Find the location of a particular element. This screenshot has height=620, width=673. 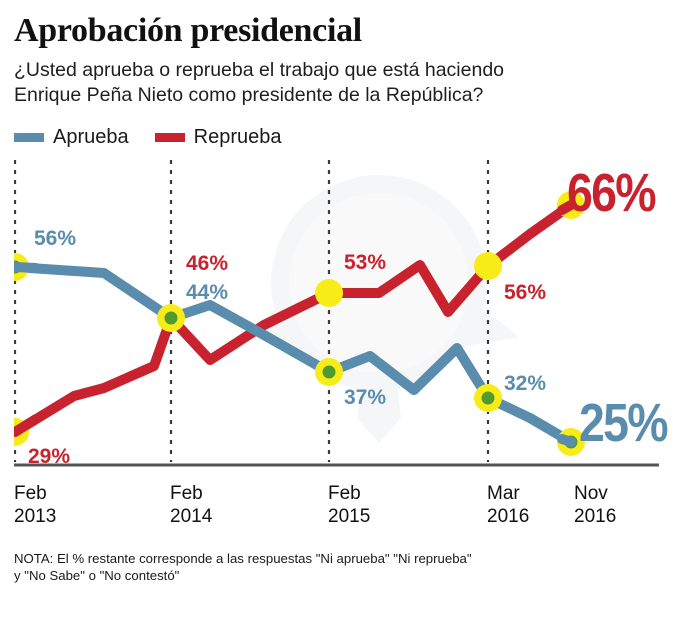

label-reprueba-feb-2014: 46% is located at coordinates (207, 263).